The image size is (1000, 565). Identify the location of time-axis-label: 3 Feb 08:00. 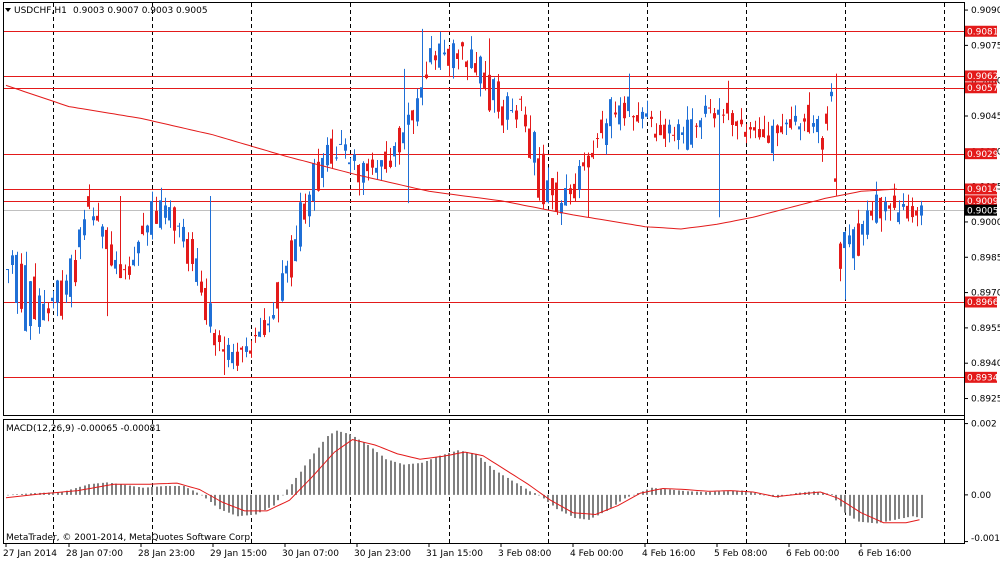
(525, 554).